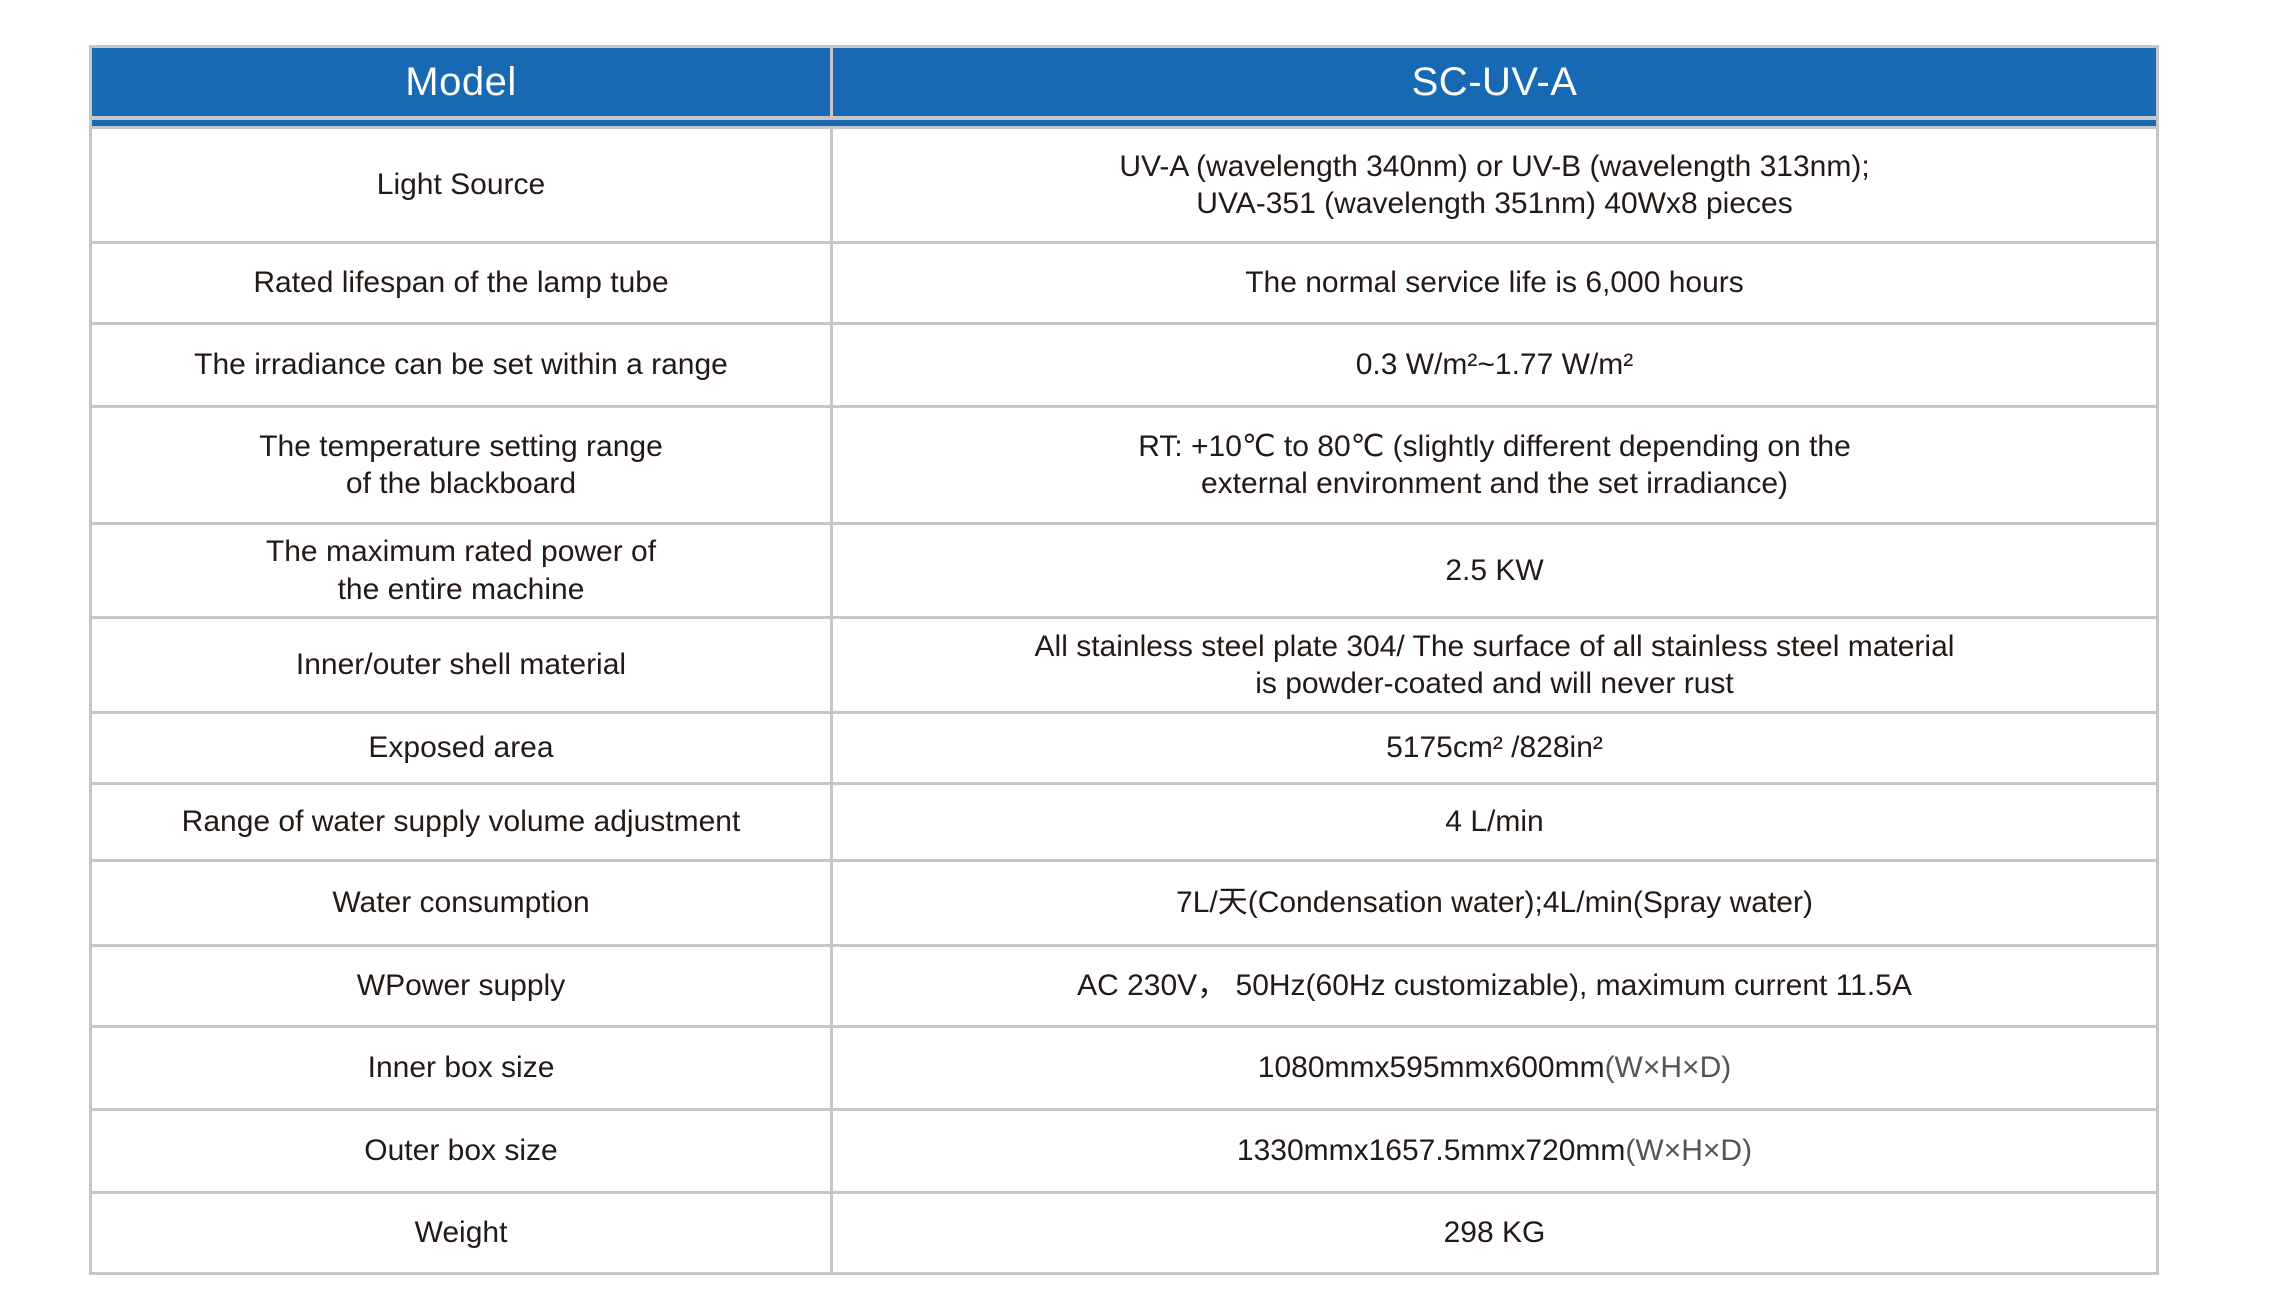 This screenshot has height=1296, width=2296. What do you see at coordinates (462, 1233) in the screenshot?
I see `spec-label: Weight` at bounding box center [462, 1233].